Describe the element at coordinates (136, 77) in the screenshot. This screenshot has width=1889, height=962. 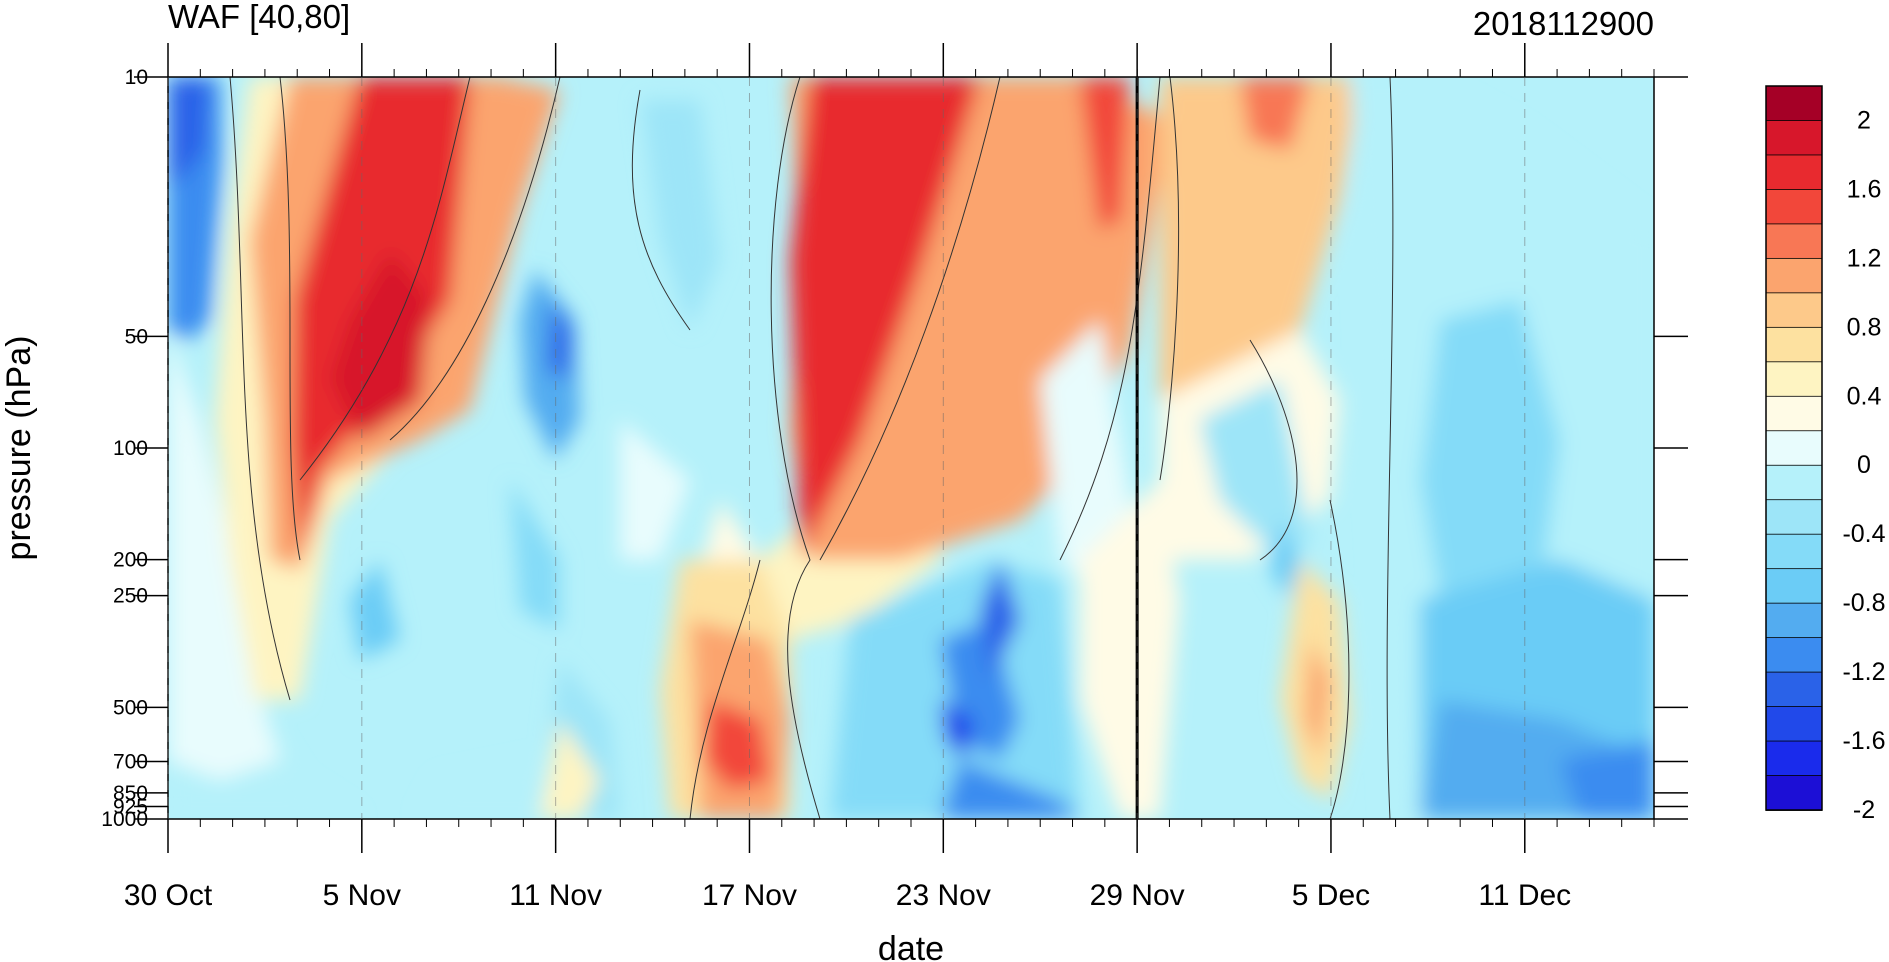
I see `y-tick-label: 10` at that location.